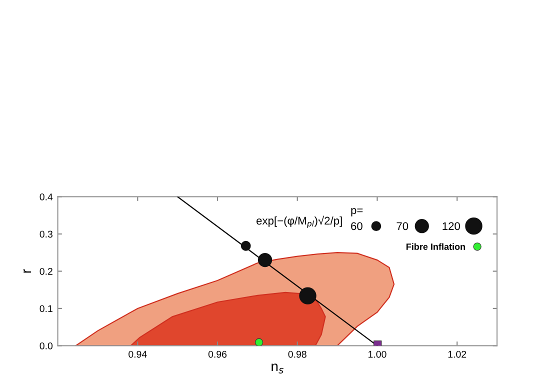 Image resolution: width=545 pixels, height=382 pixels. What do you see at coordinates (46, 308) in the screenshot?
I see `y-tick-label: 0.1` at bounding box center [46, 308].